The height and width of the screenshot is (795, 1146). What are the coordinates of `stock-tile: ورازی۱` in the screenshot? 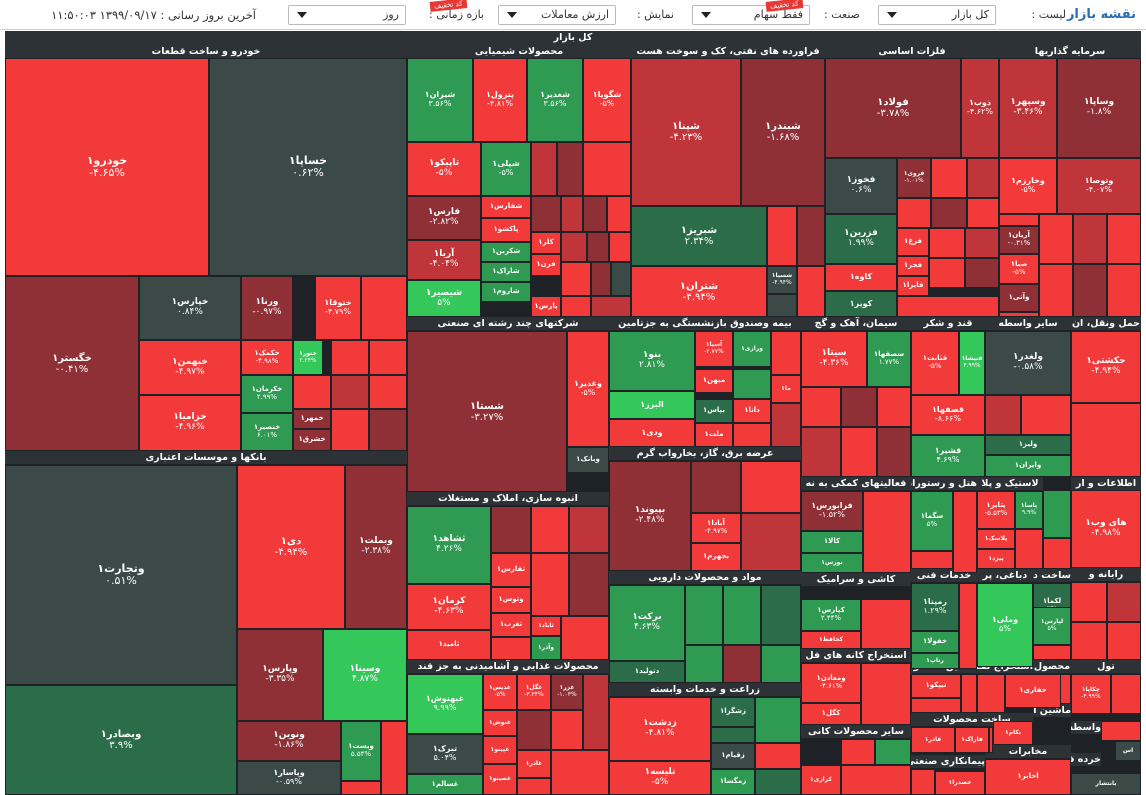 It's located at (752, 349).